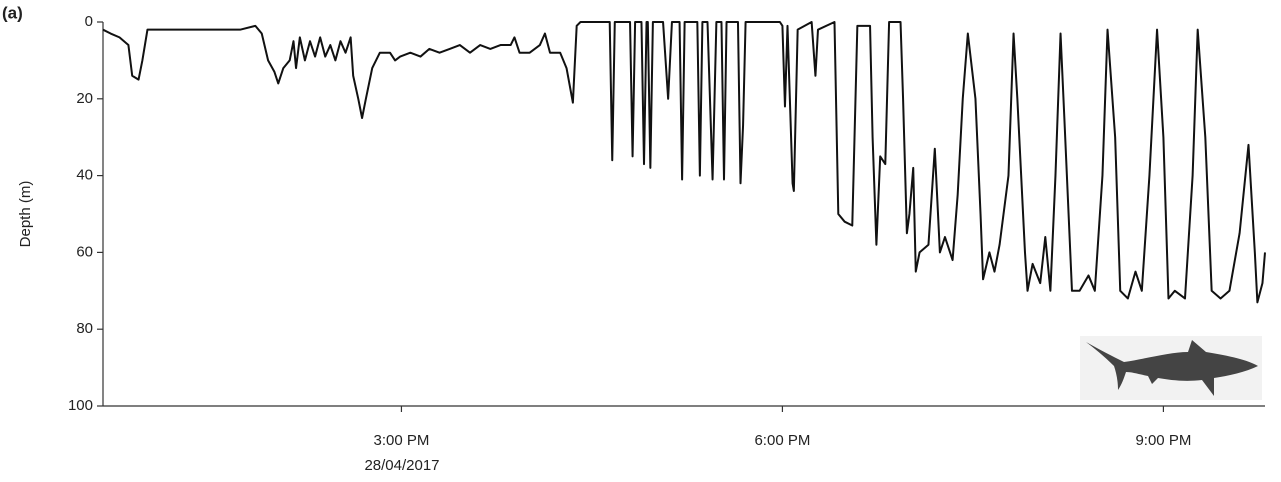 The height and width of the screenshot is (482, 1281). I want to click on panel-label: (a), so click(12, 12).